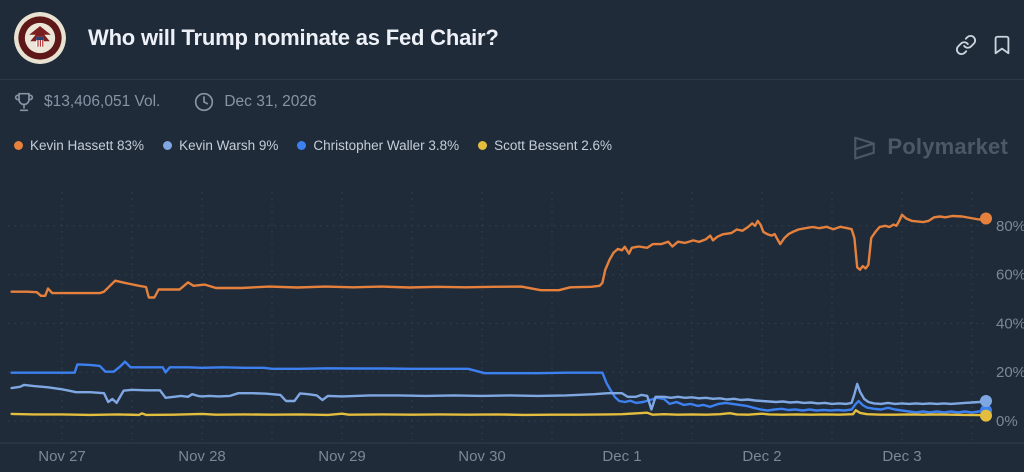  I want to click on series-line-christopher-waller, so click(499, 387).